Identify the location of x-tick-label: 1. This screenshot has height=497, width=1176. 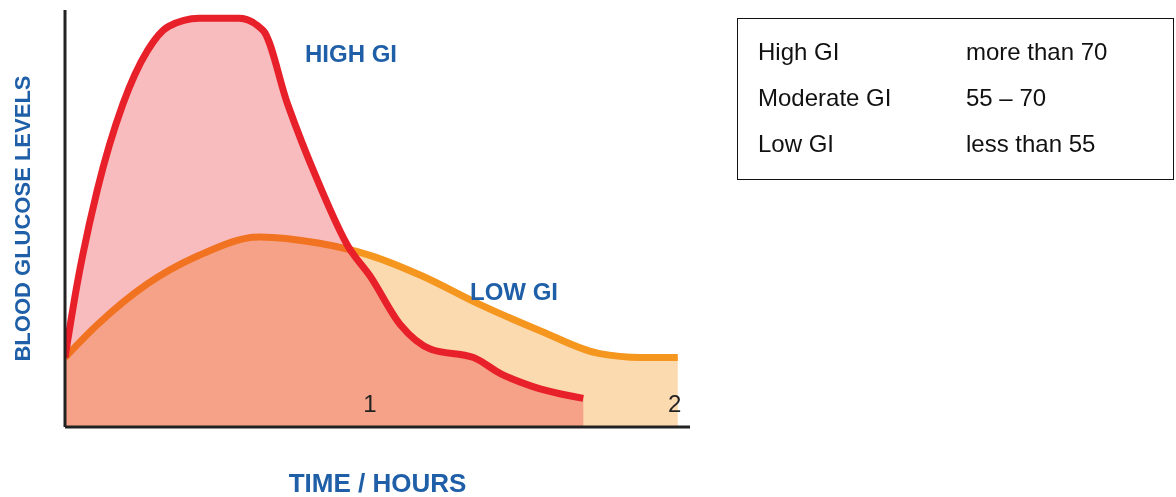
(370, 404).